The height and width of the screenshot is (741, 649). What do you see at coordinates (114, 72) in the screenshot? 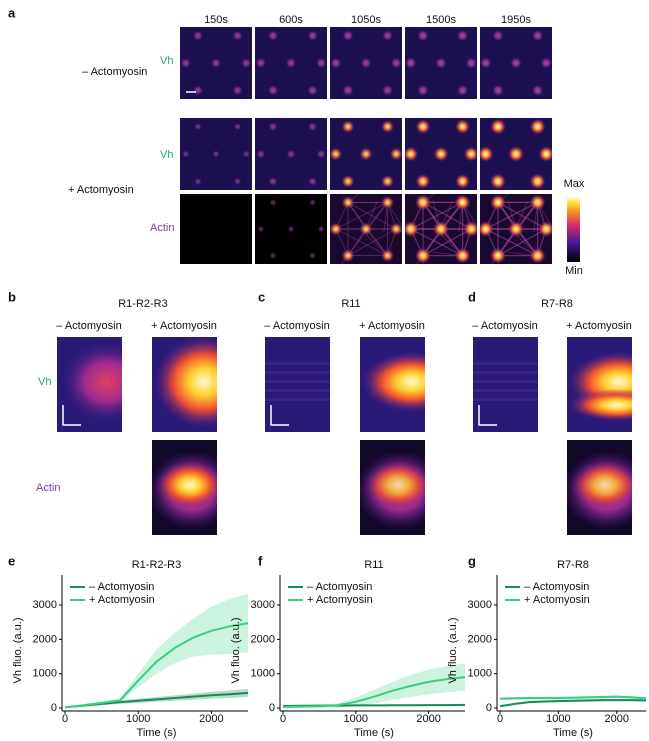
I see `row-label: – Actomyosin` at bounding box center [114, 72].